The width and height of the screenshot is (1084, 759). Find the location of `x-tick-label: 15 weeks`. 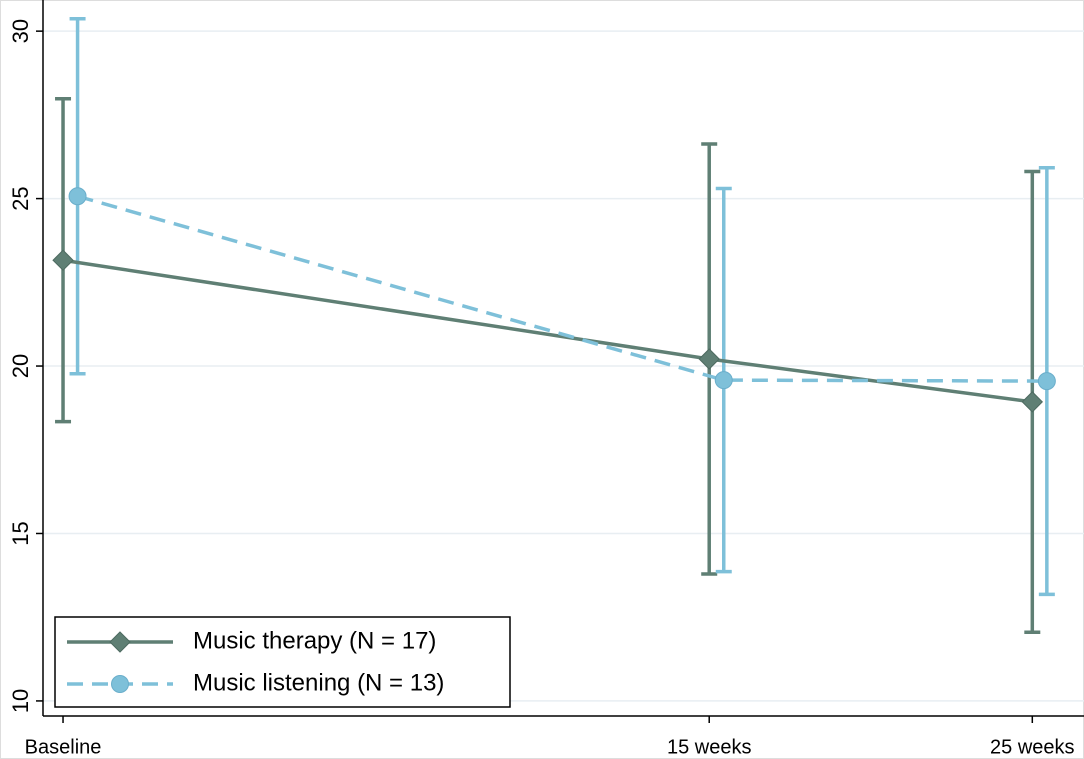

x-tick-label: 15 weeks is located at coordinates (709, 747).